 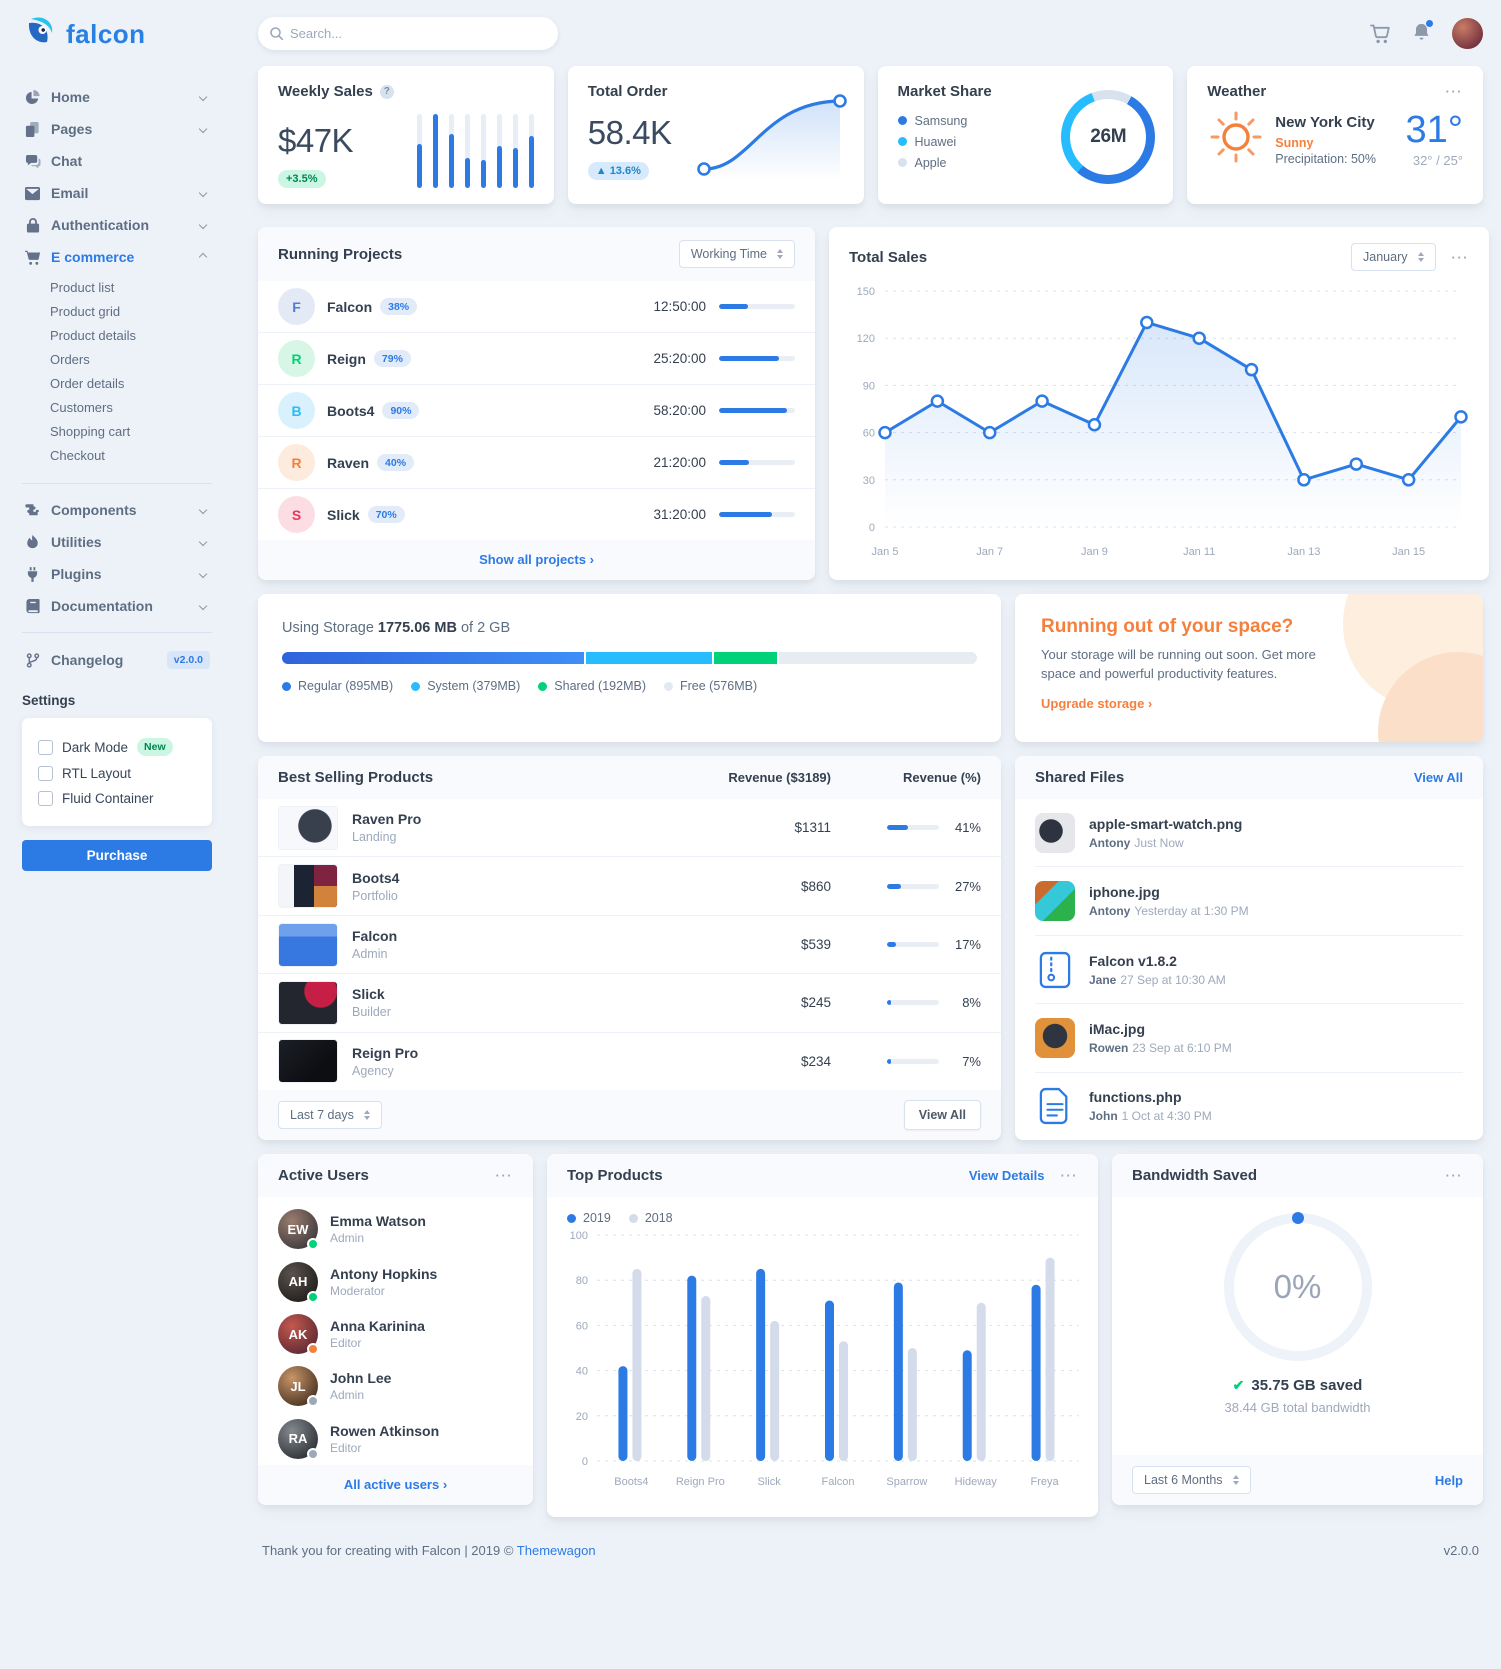 I want to click on total-order-value: 58.4K, so click(x=629, y=132).